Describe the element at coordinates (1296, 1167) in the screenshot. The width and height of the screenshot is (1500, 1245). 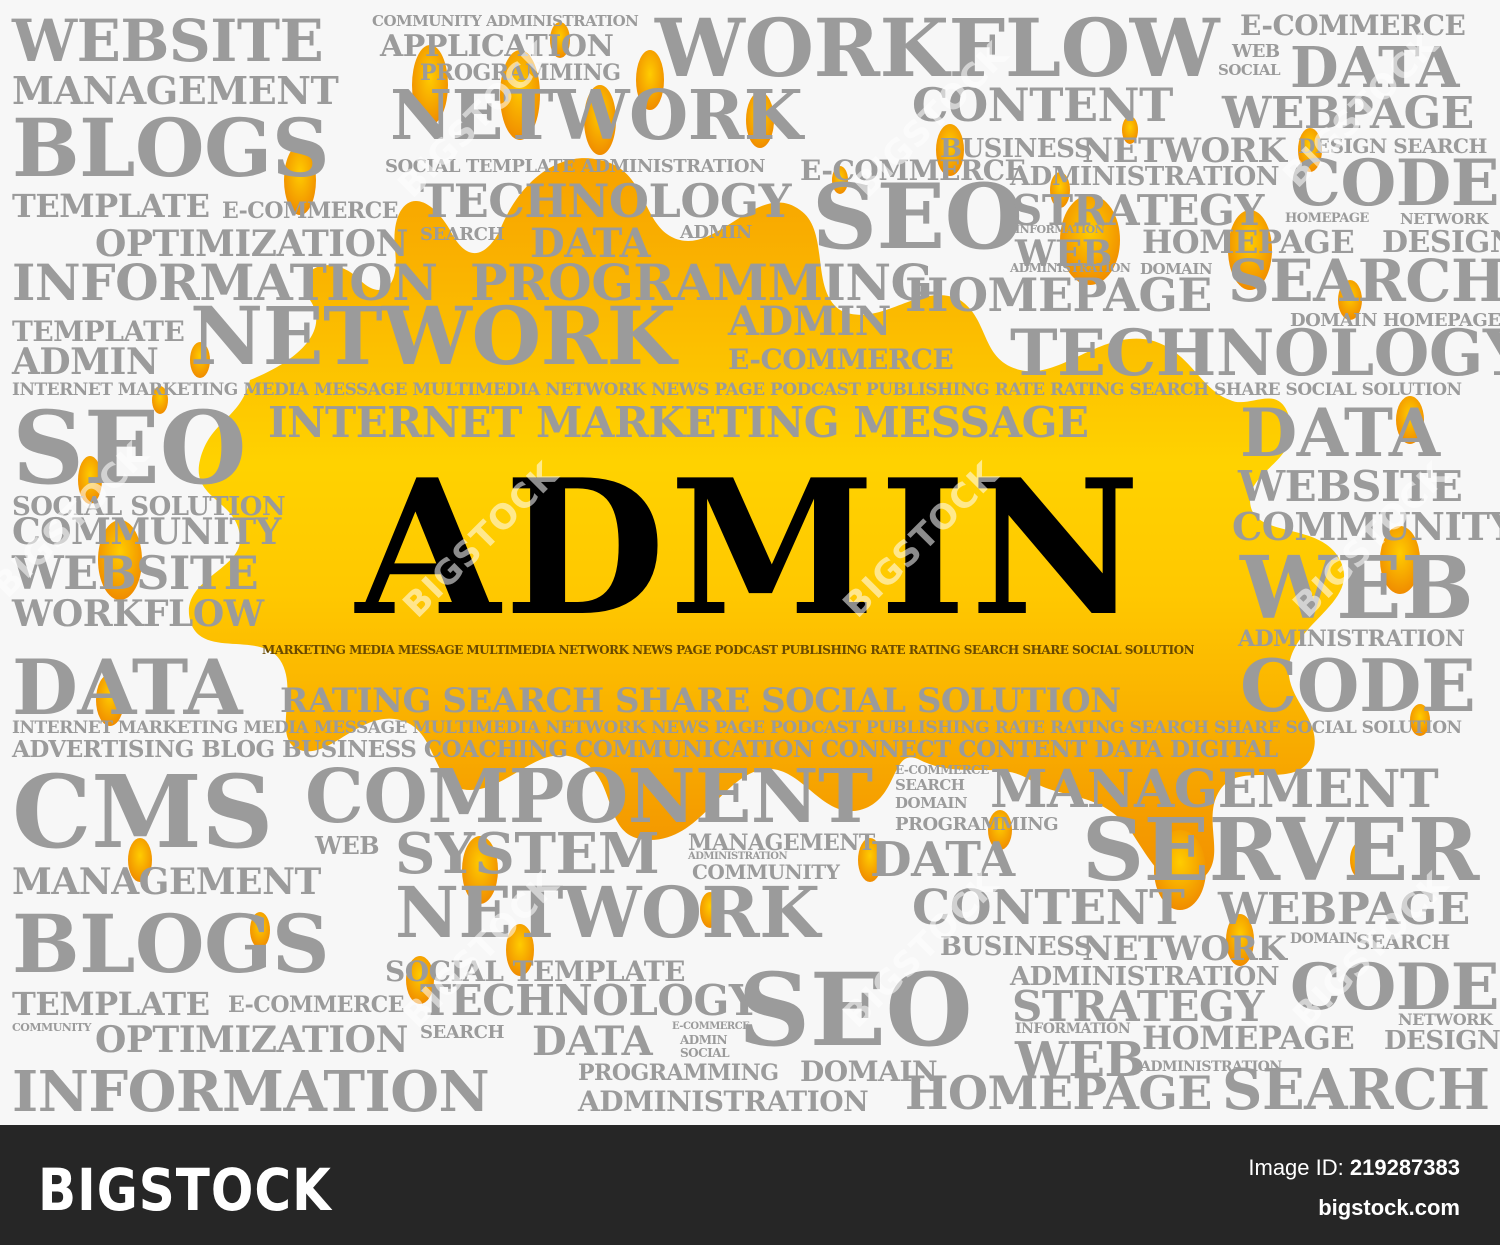
I see `image-id-label: Image ID:` at that location.